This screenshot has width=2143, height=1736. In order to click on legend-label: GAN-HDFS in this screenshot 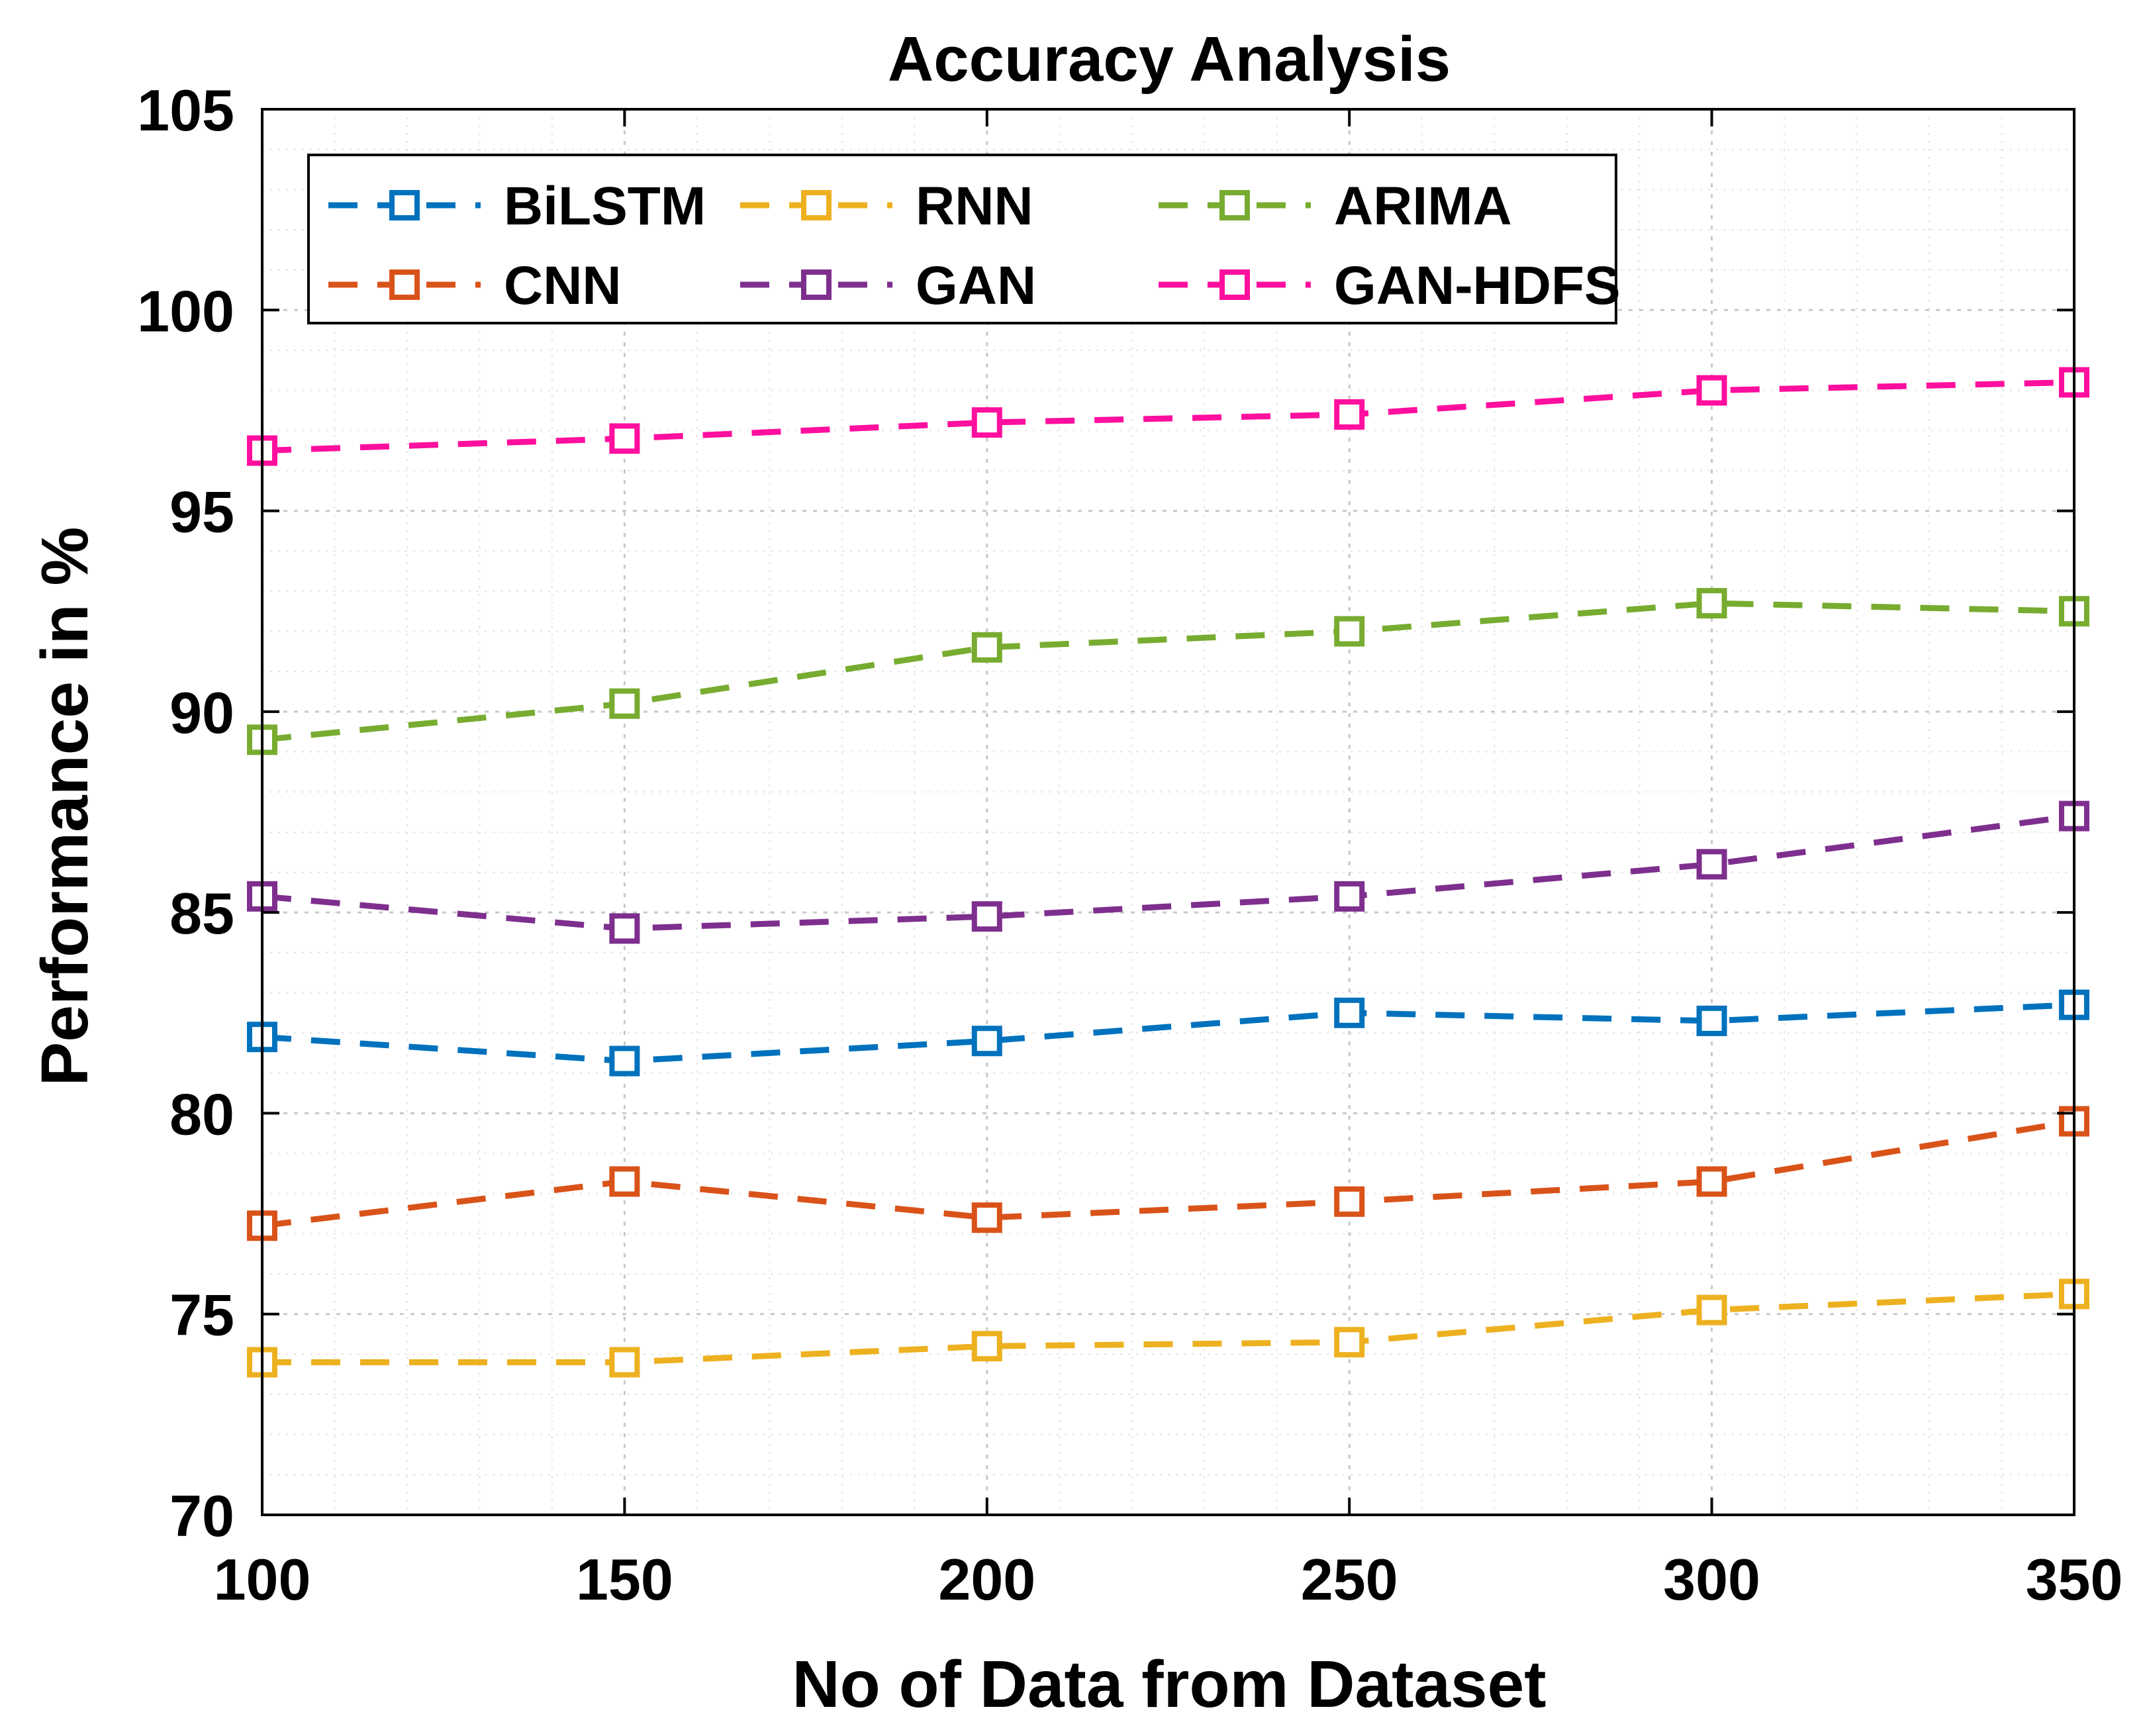, I will do `click(1477, 286)`.